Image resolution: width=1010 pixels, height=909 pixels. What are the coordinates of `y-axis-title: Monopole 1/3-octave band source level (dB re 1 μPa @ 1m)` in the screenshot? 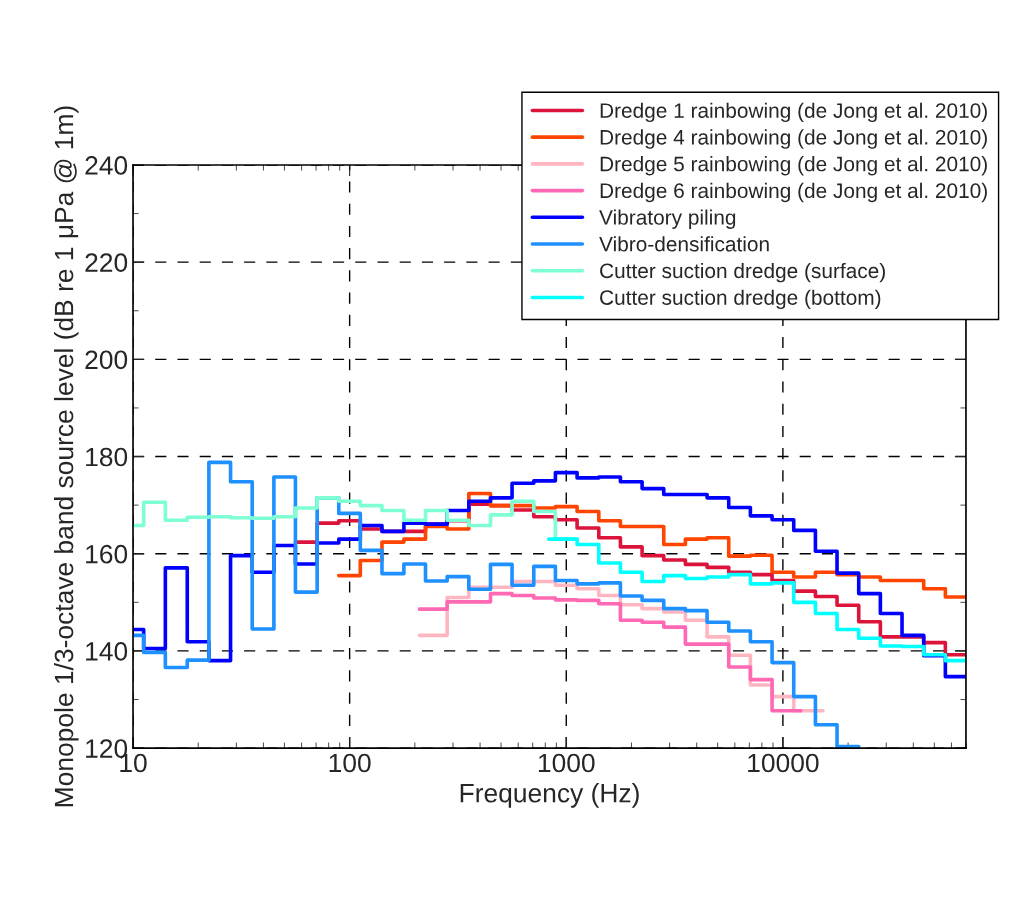 It's located at (66, 456).